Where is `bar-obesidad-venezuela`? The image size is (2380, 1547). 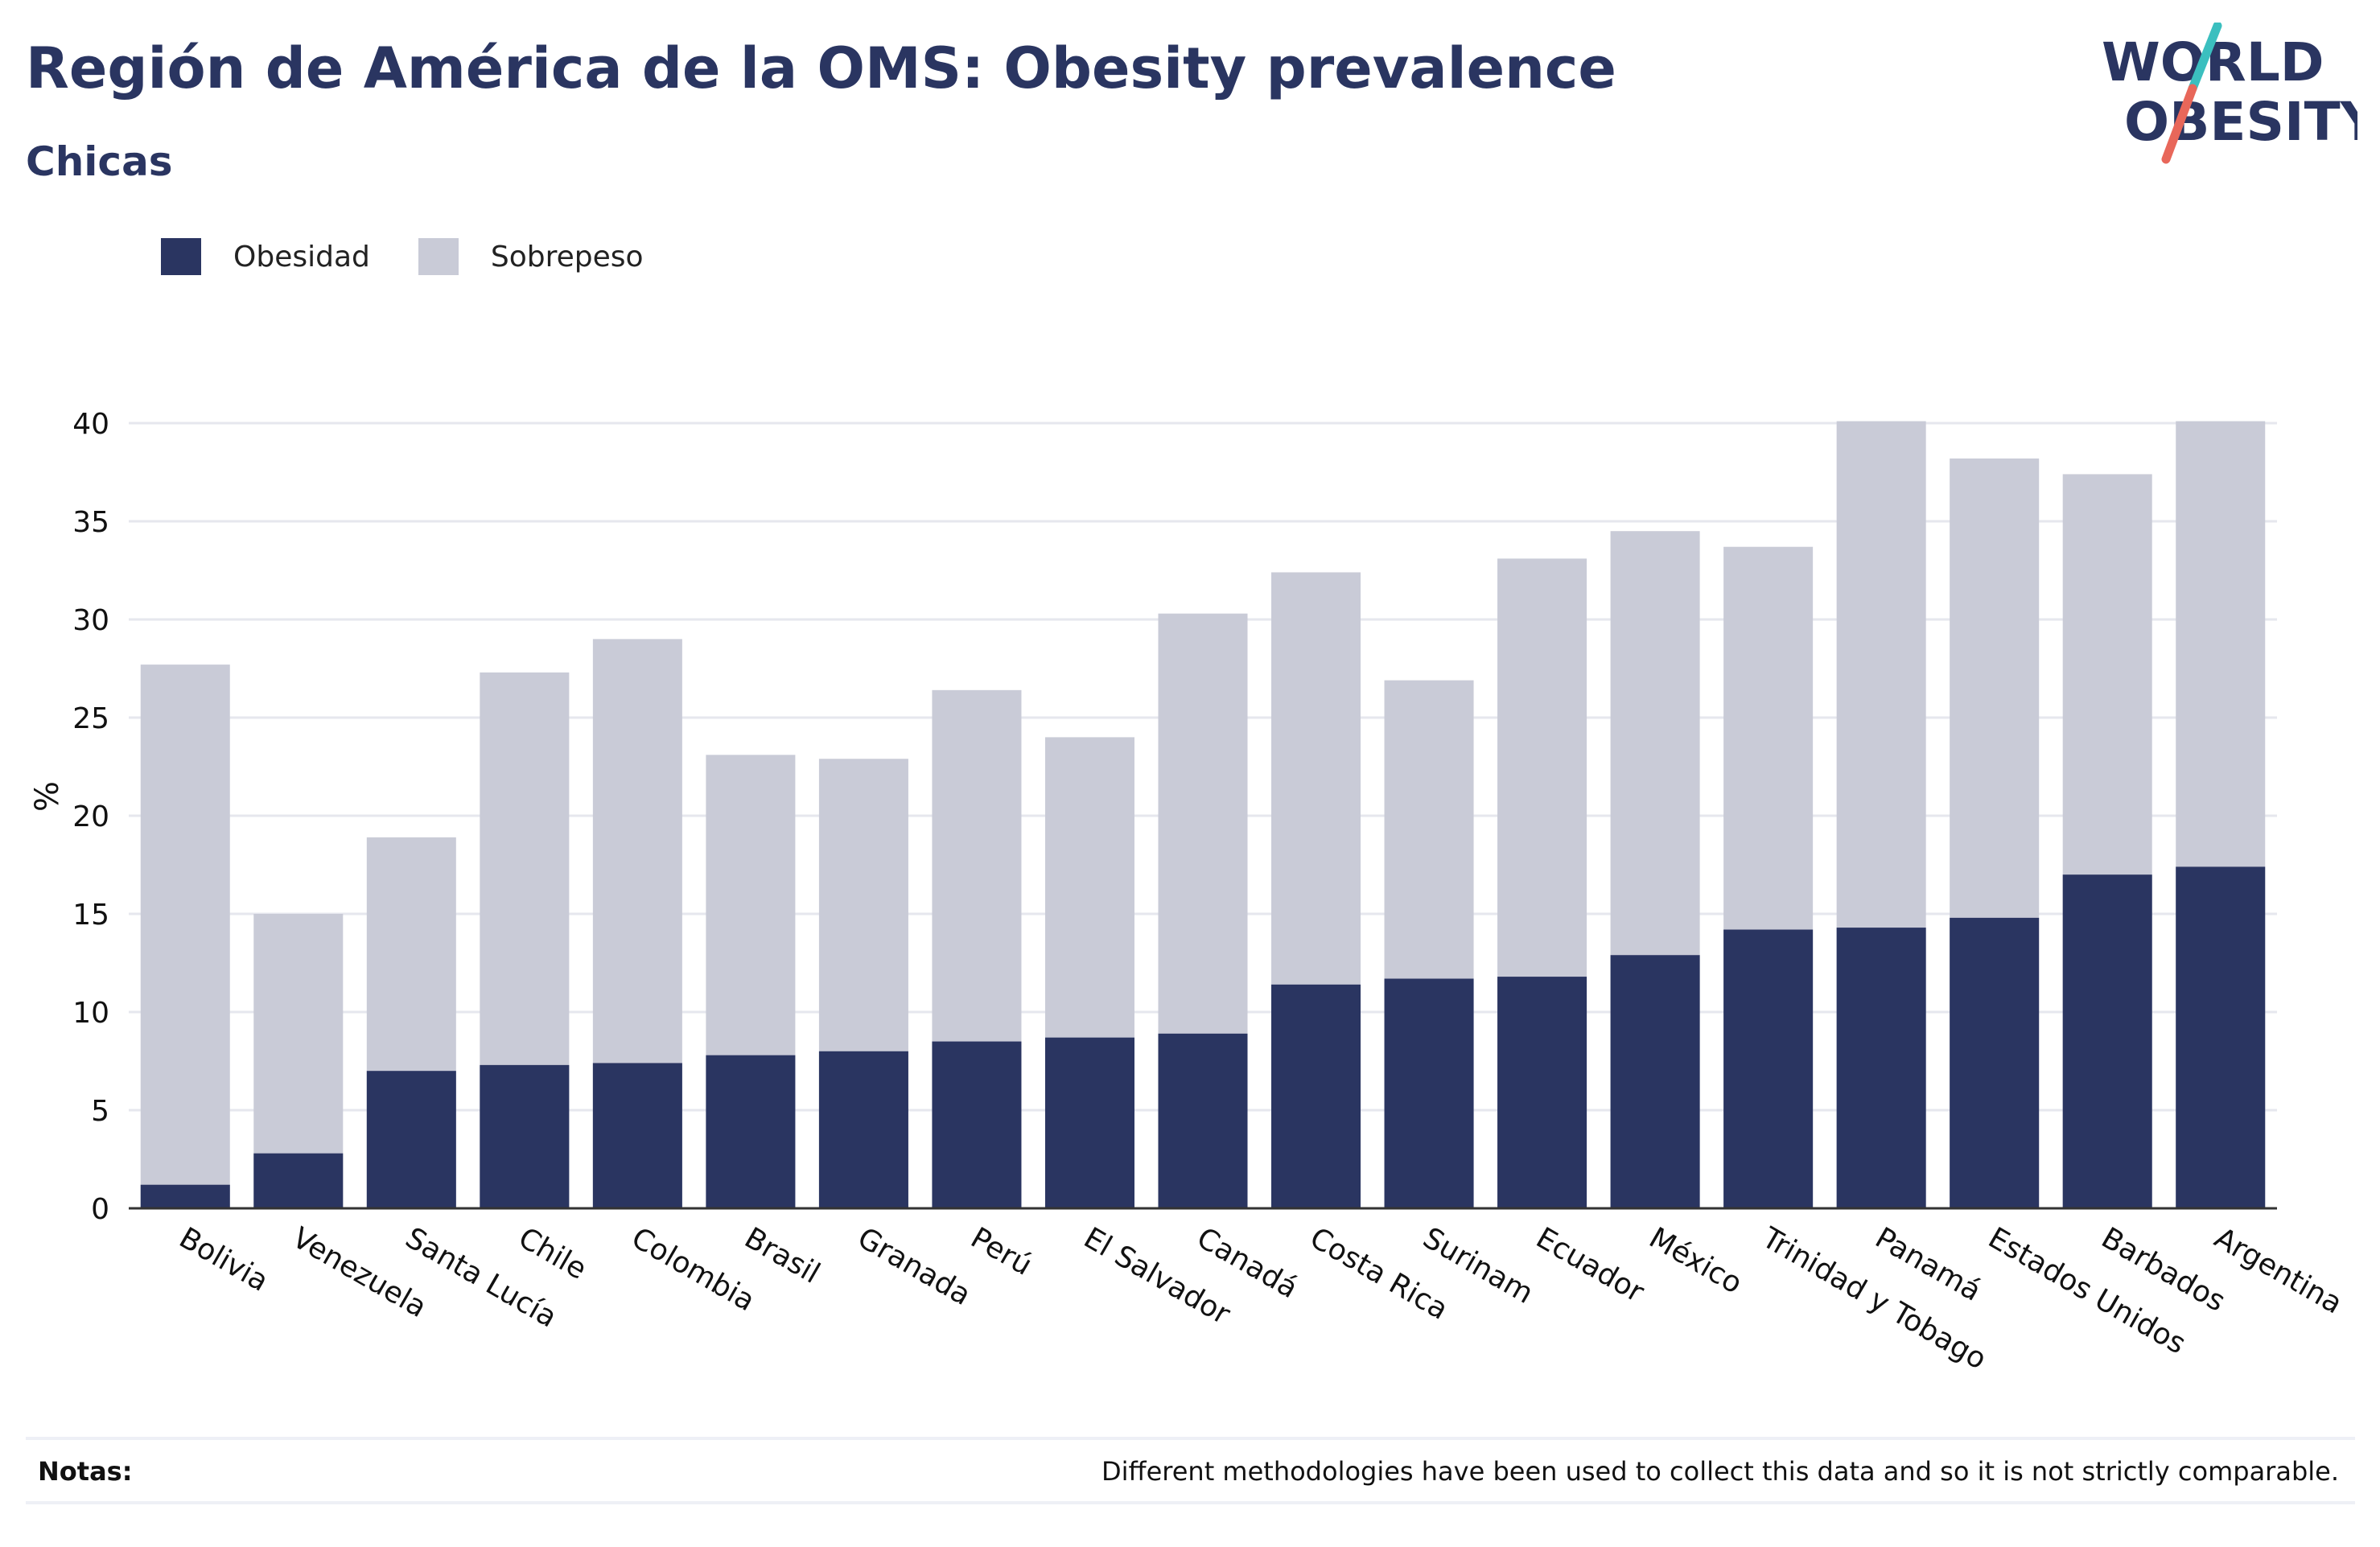
bar-obesidad-venezuela is located at coordinates (298, 1180).